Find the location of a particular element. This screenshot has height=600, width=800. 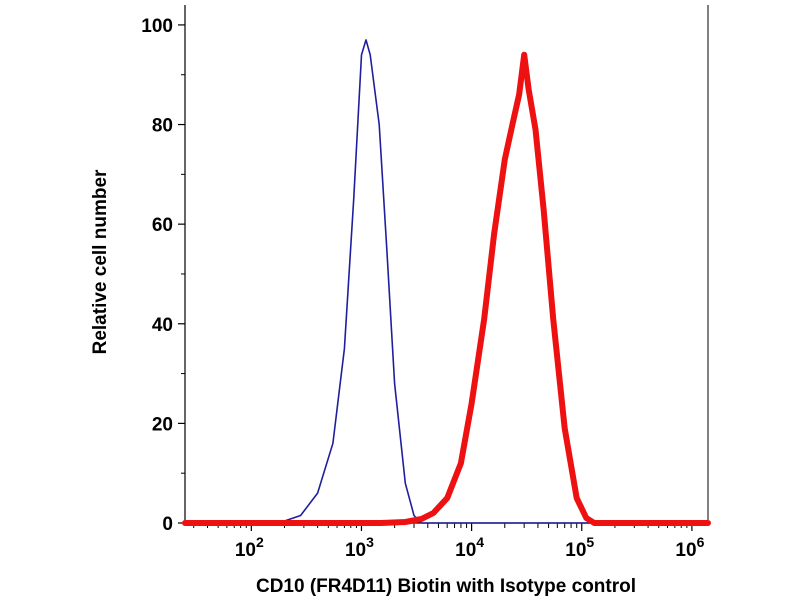

x-tick-label: 10⁴ is located at coordinates (469, 547).